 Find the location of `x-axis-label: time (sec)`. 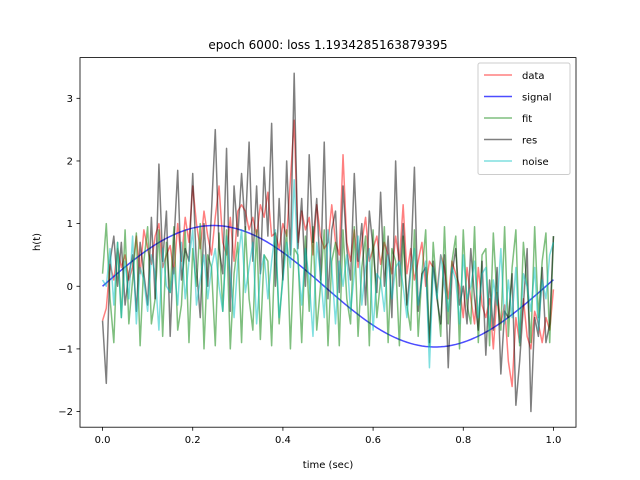

x-axis-label: time (sec) is located at coordinates (328, 465).